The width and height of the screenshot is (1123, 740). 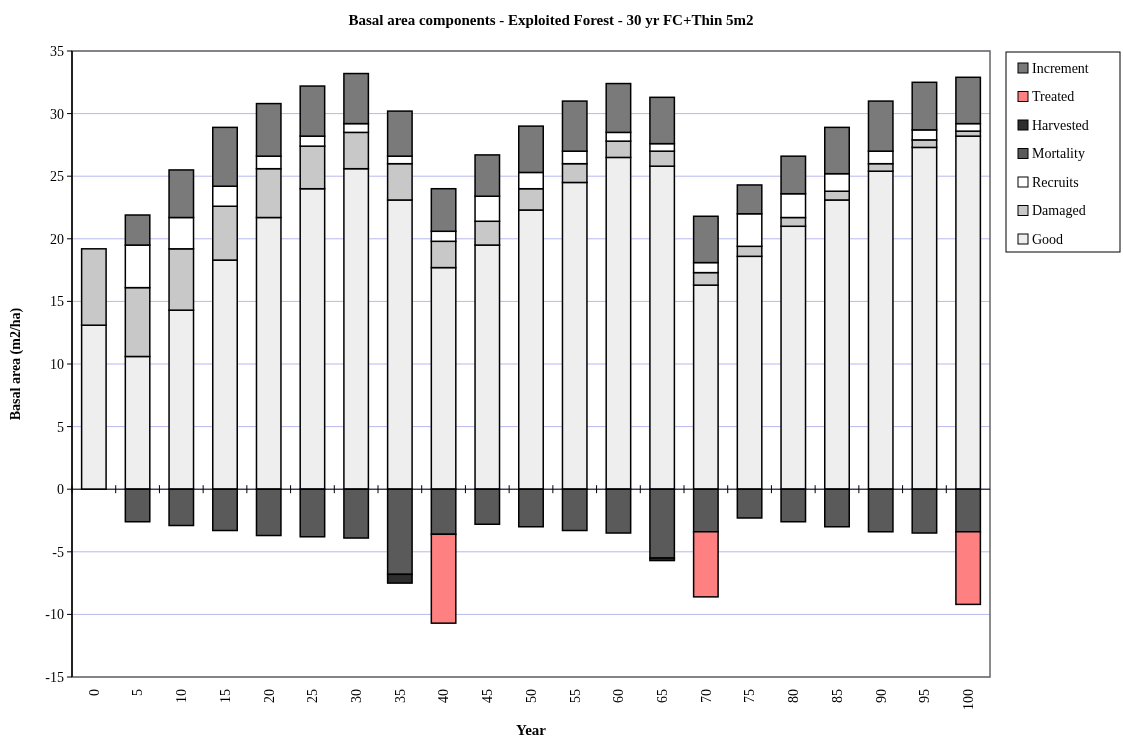 I want to click on x-tick-label: 90, so click(x=881, y=696).